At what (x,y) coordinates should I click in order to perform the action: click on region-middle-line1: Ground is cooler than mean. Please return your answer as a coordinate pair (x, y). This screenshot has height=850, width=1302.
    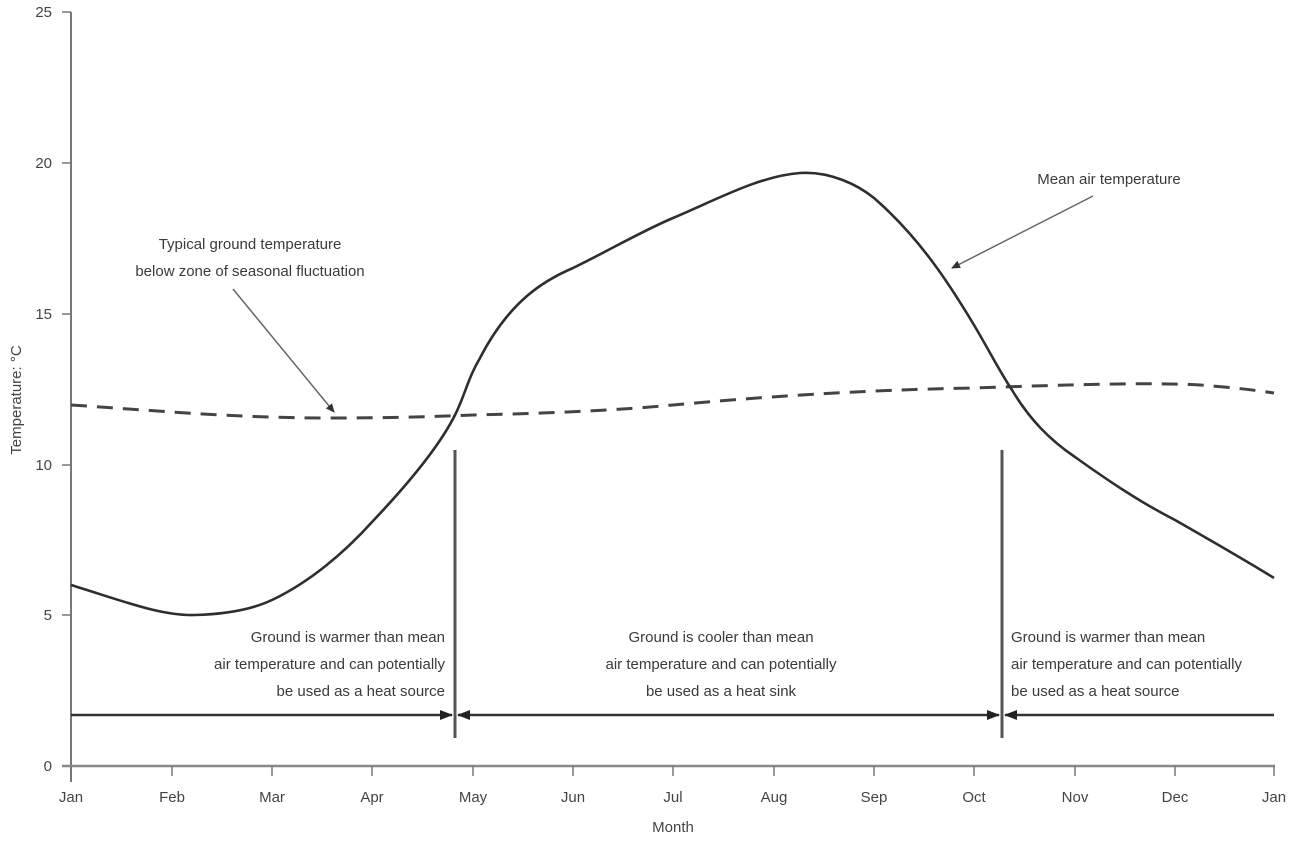
    Looking at the image, I should click on (720, 637).